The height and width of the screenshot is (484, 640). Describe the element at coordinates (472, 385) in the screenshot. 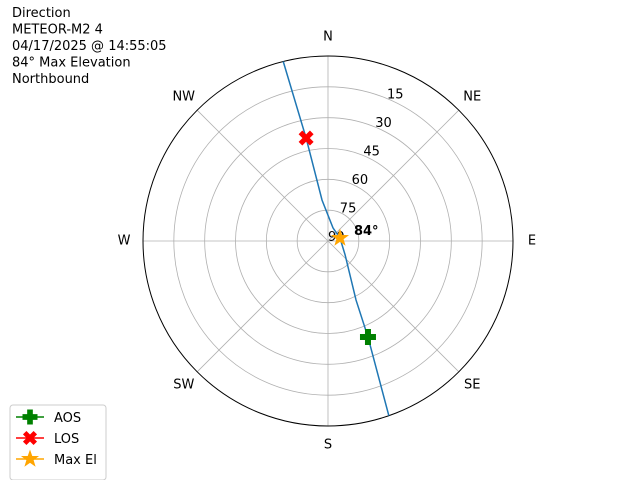

I see `theta-tick-label: SE` at that location.